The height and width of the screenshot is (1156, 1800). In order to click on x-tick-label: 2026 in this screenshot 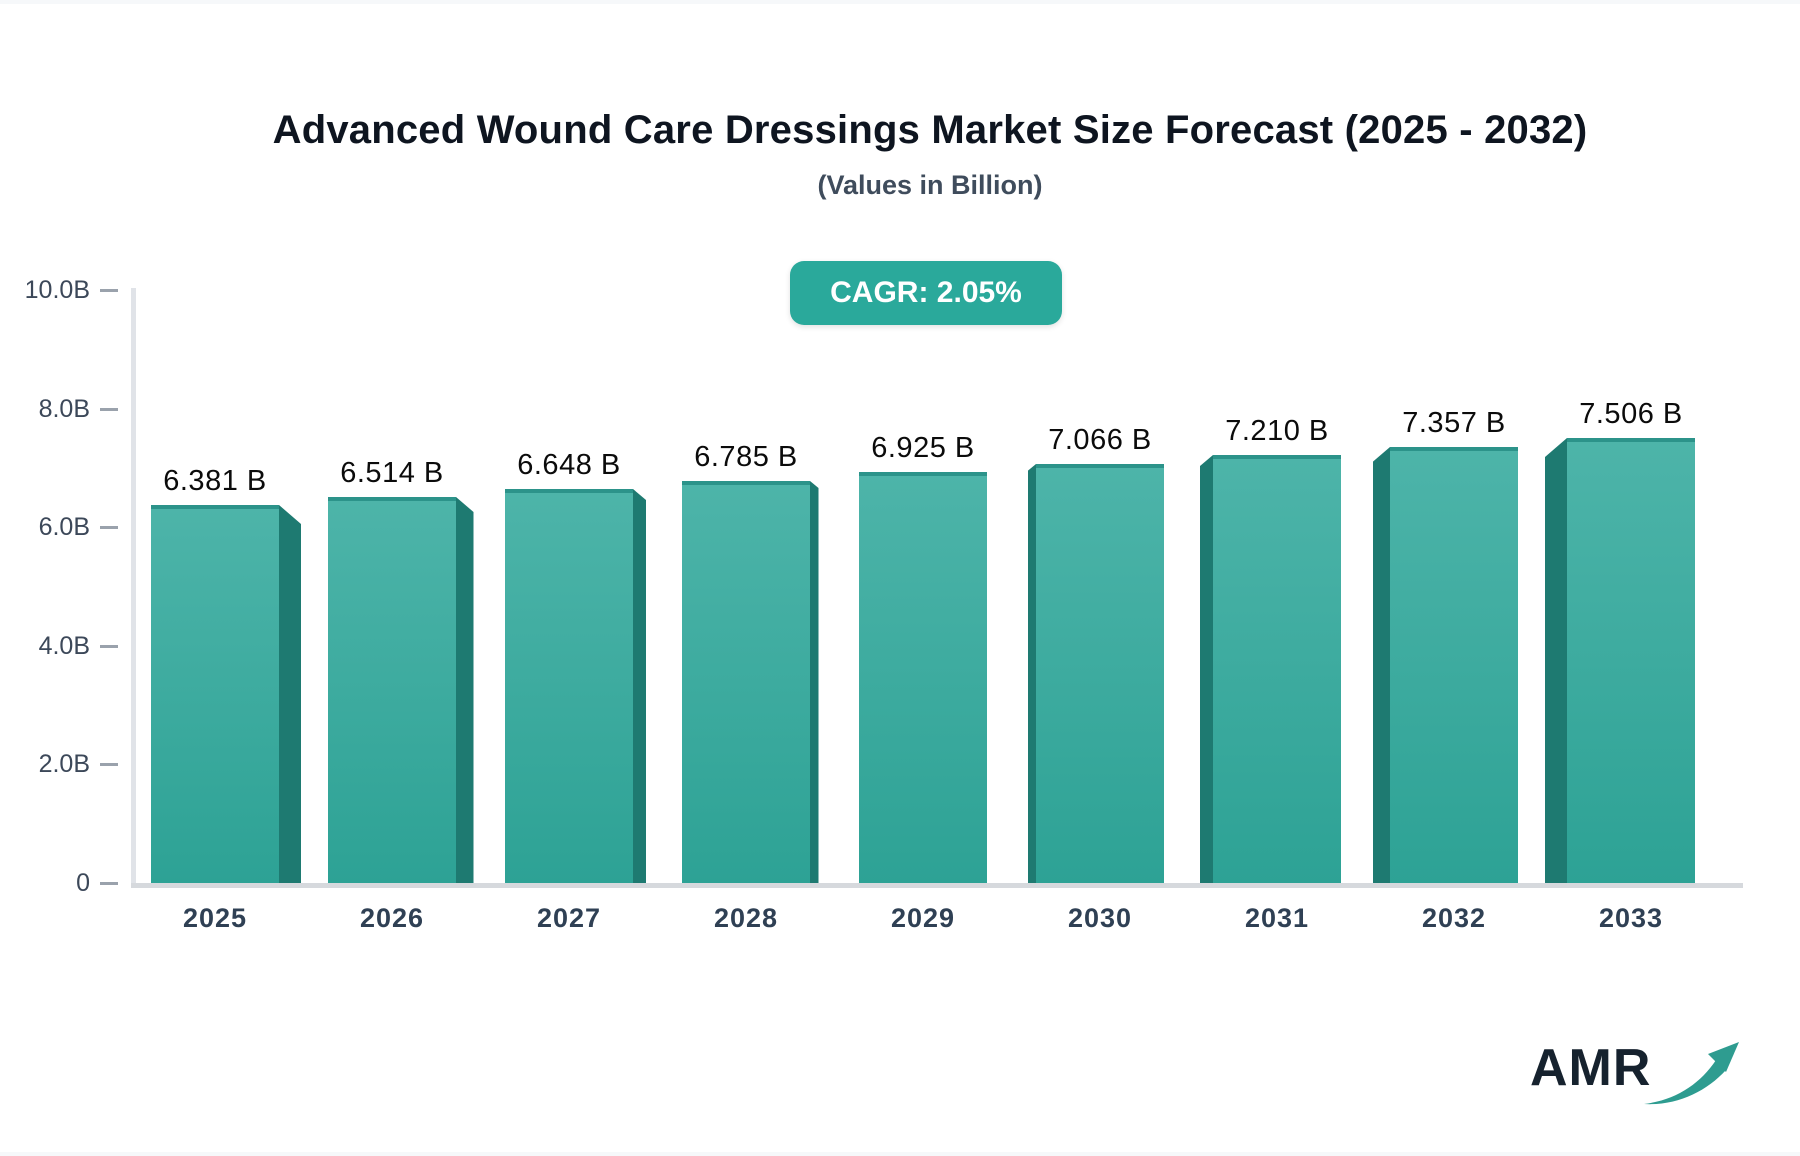, I will do `click(392, 918)`.